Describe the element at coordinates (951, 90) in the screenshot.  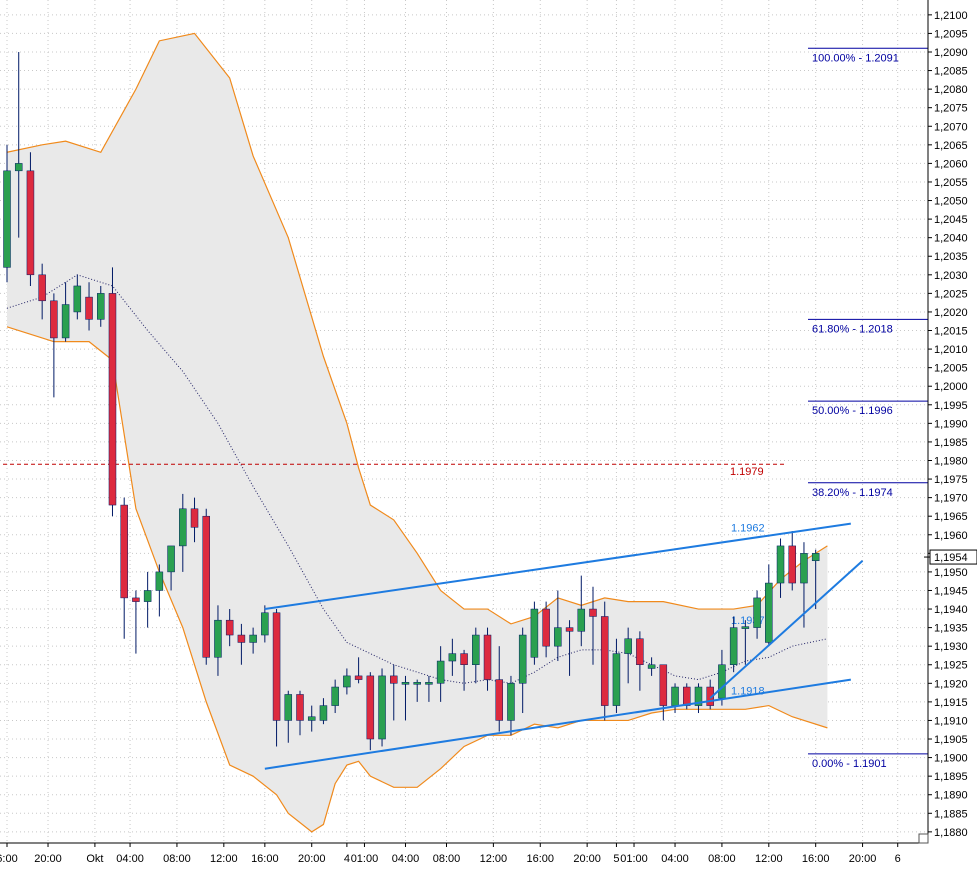
I see `y-tick-label: 1,2080` at that location.